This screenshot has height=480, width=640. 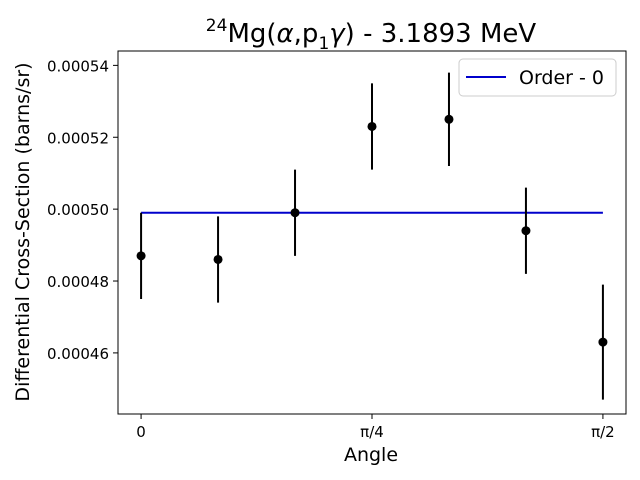 I want to click on y-axis-ticks: 0.00046 0.00048 0.00050 0.00052 0.00054, so click(x=82, y=210).